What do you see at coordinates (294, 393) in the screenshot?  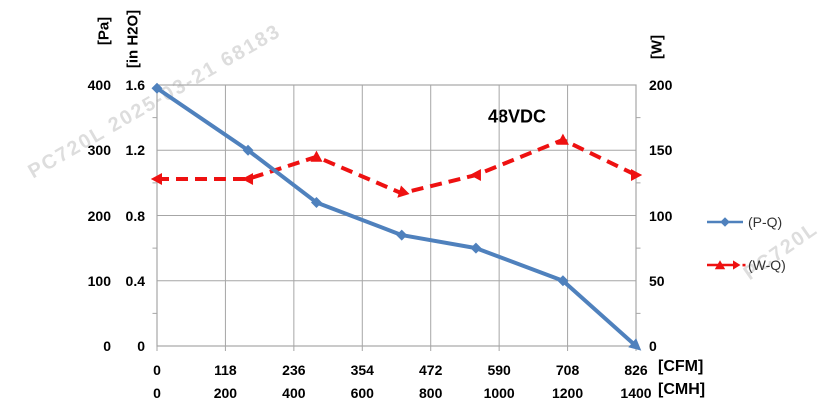 I see `x-tick-cmh: 400` at bounding box center [294, 393].